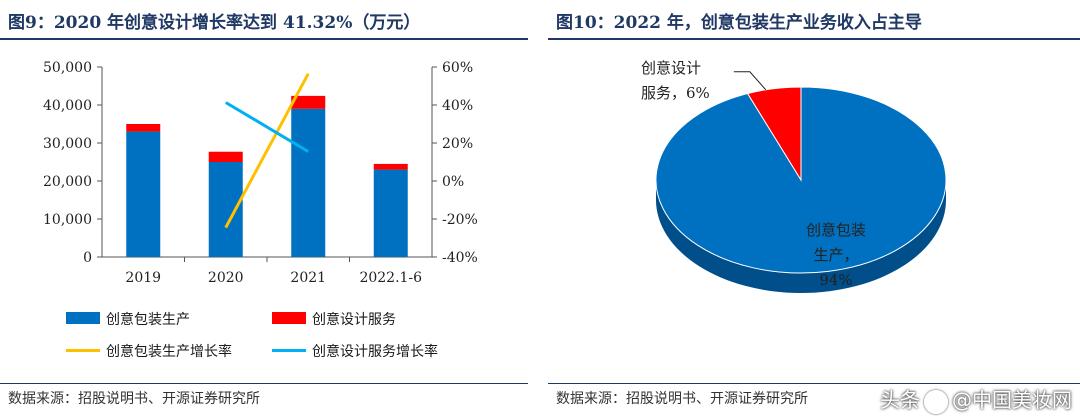 This screenshot has width=1080, height=418. I want to click on watermark-text-before: 头条, so click(900, 400).